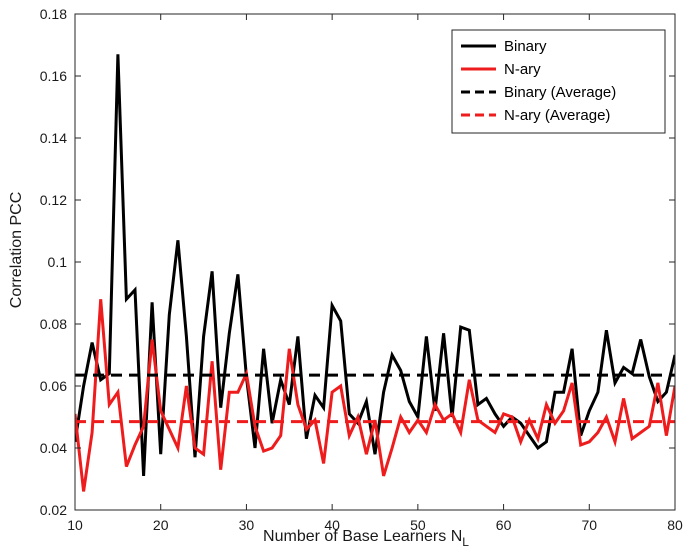  What do you see at coordinates (525, 46) in the screenshot?
I see `legend-label-binary: Binary` at bounding box center [525, 46].